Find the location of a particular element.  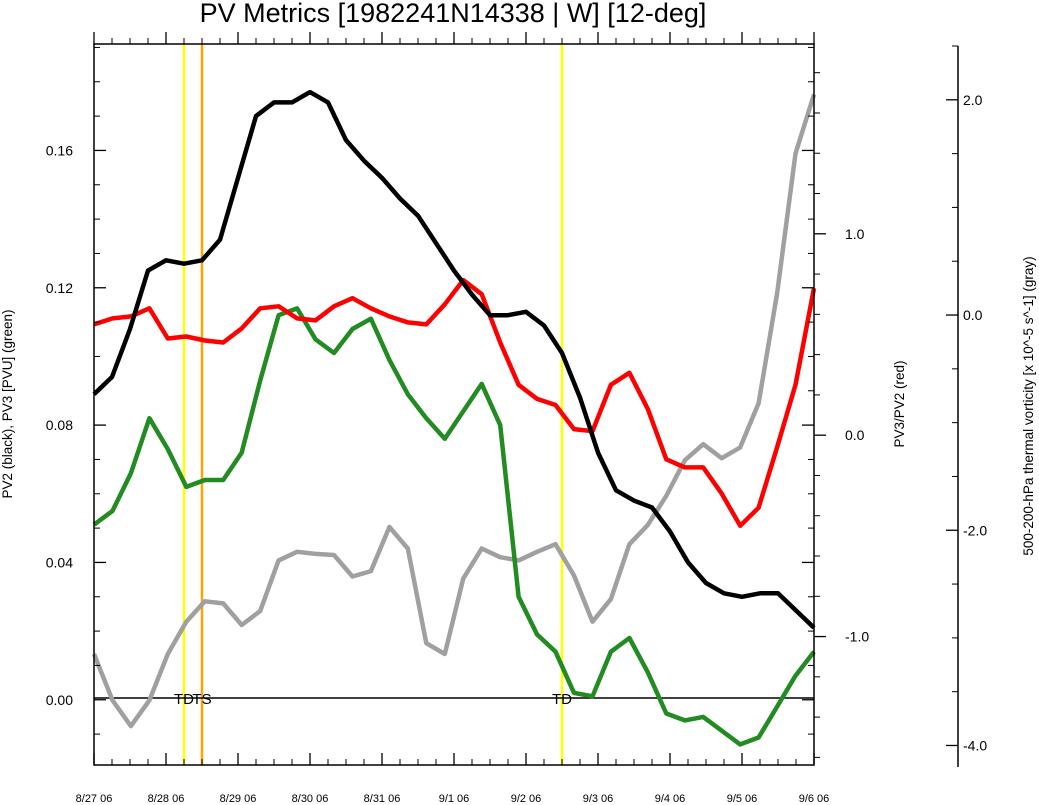

x-tick-label: 8/31 06 is located at coordinates (382, 799).